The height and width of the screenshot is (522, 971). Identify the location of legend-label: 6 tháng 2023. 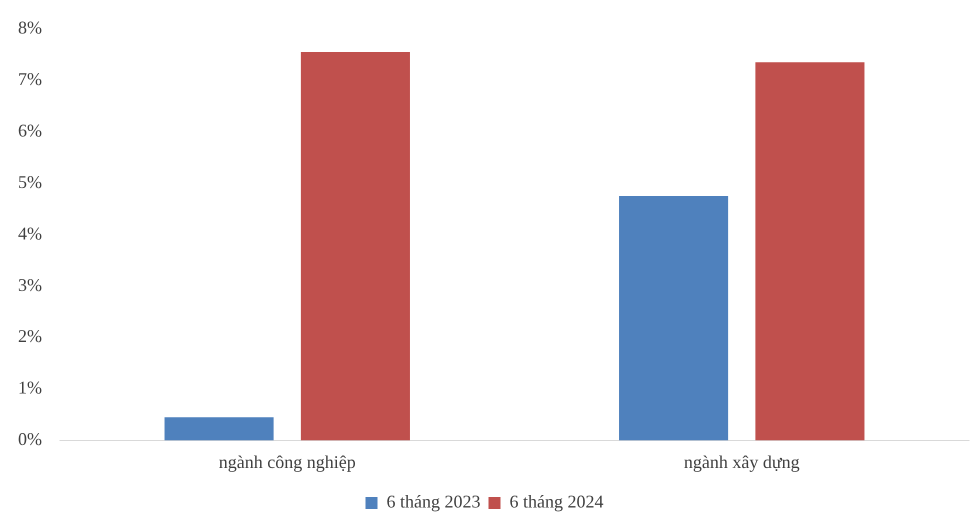
(433, 502).